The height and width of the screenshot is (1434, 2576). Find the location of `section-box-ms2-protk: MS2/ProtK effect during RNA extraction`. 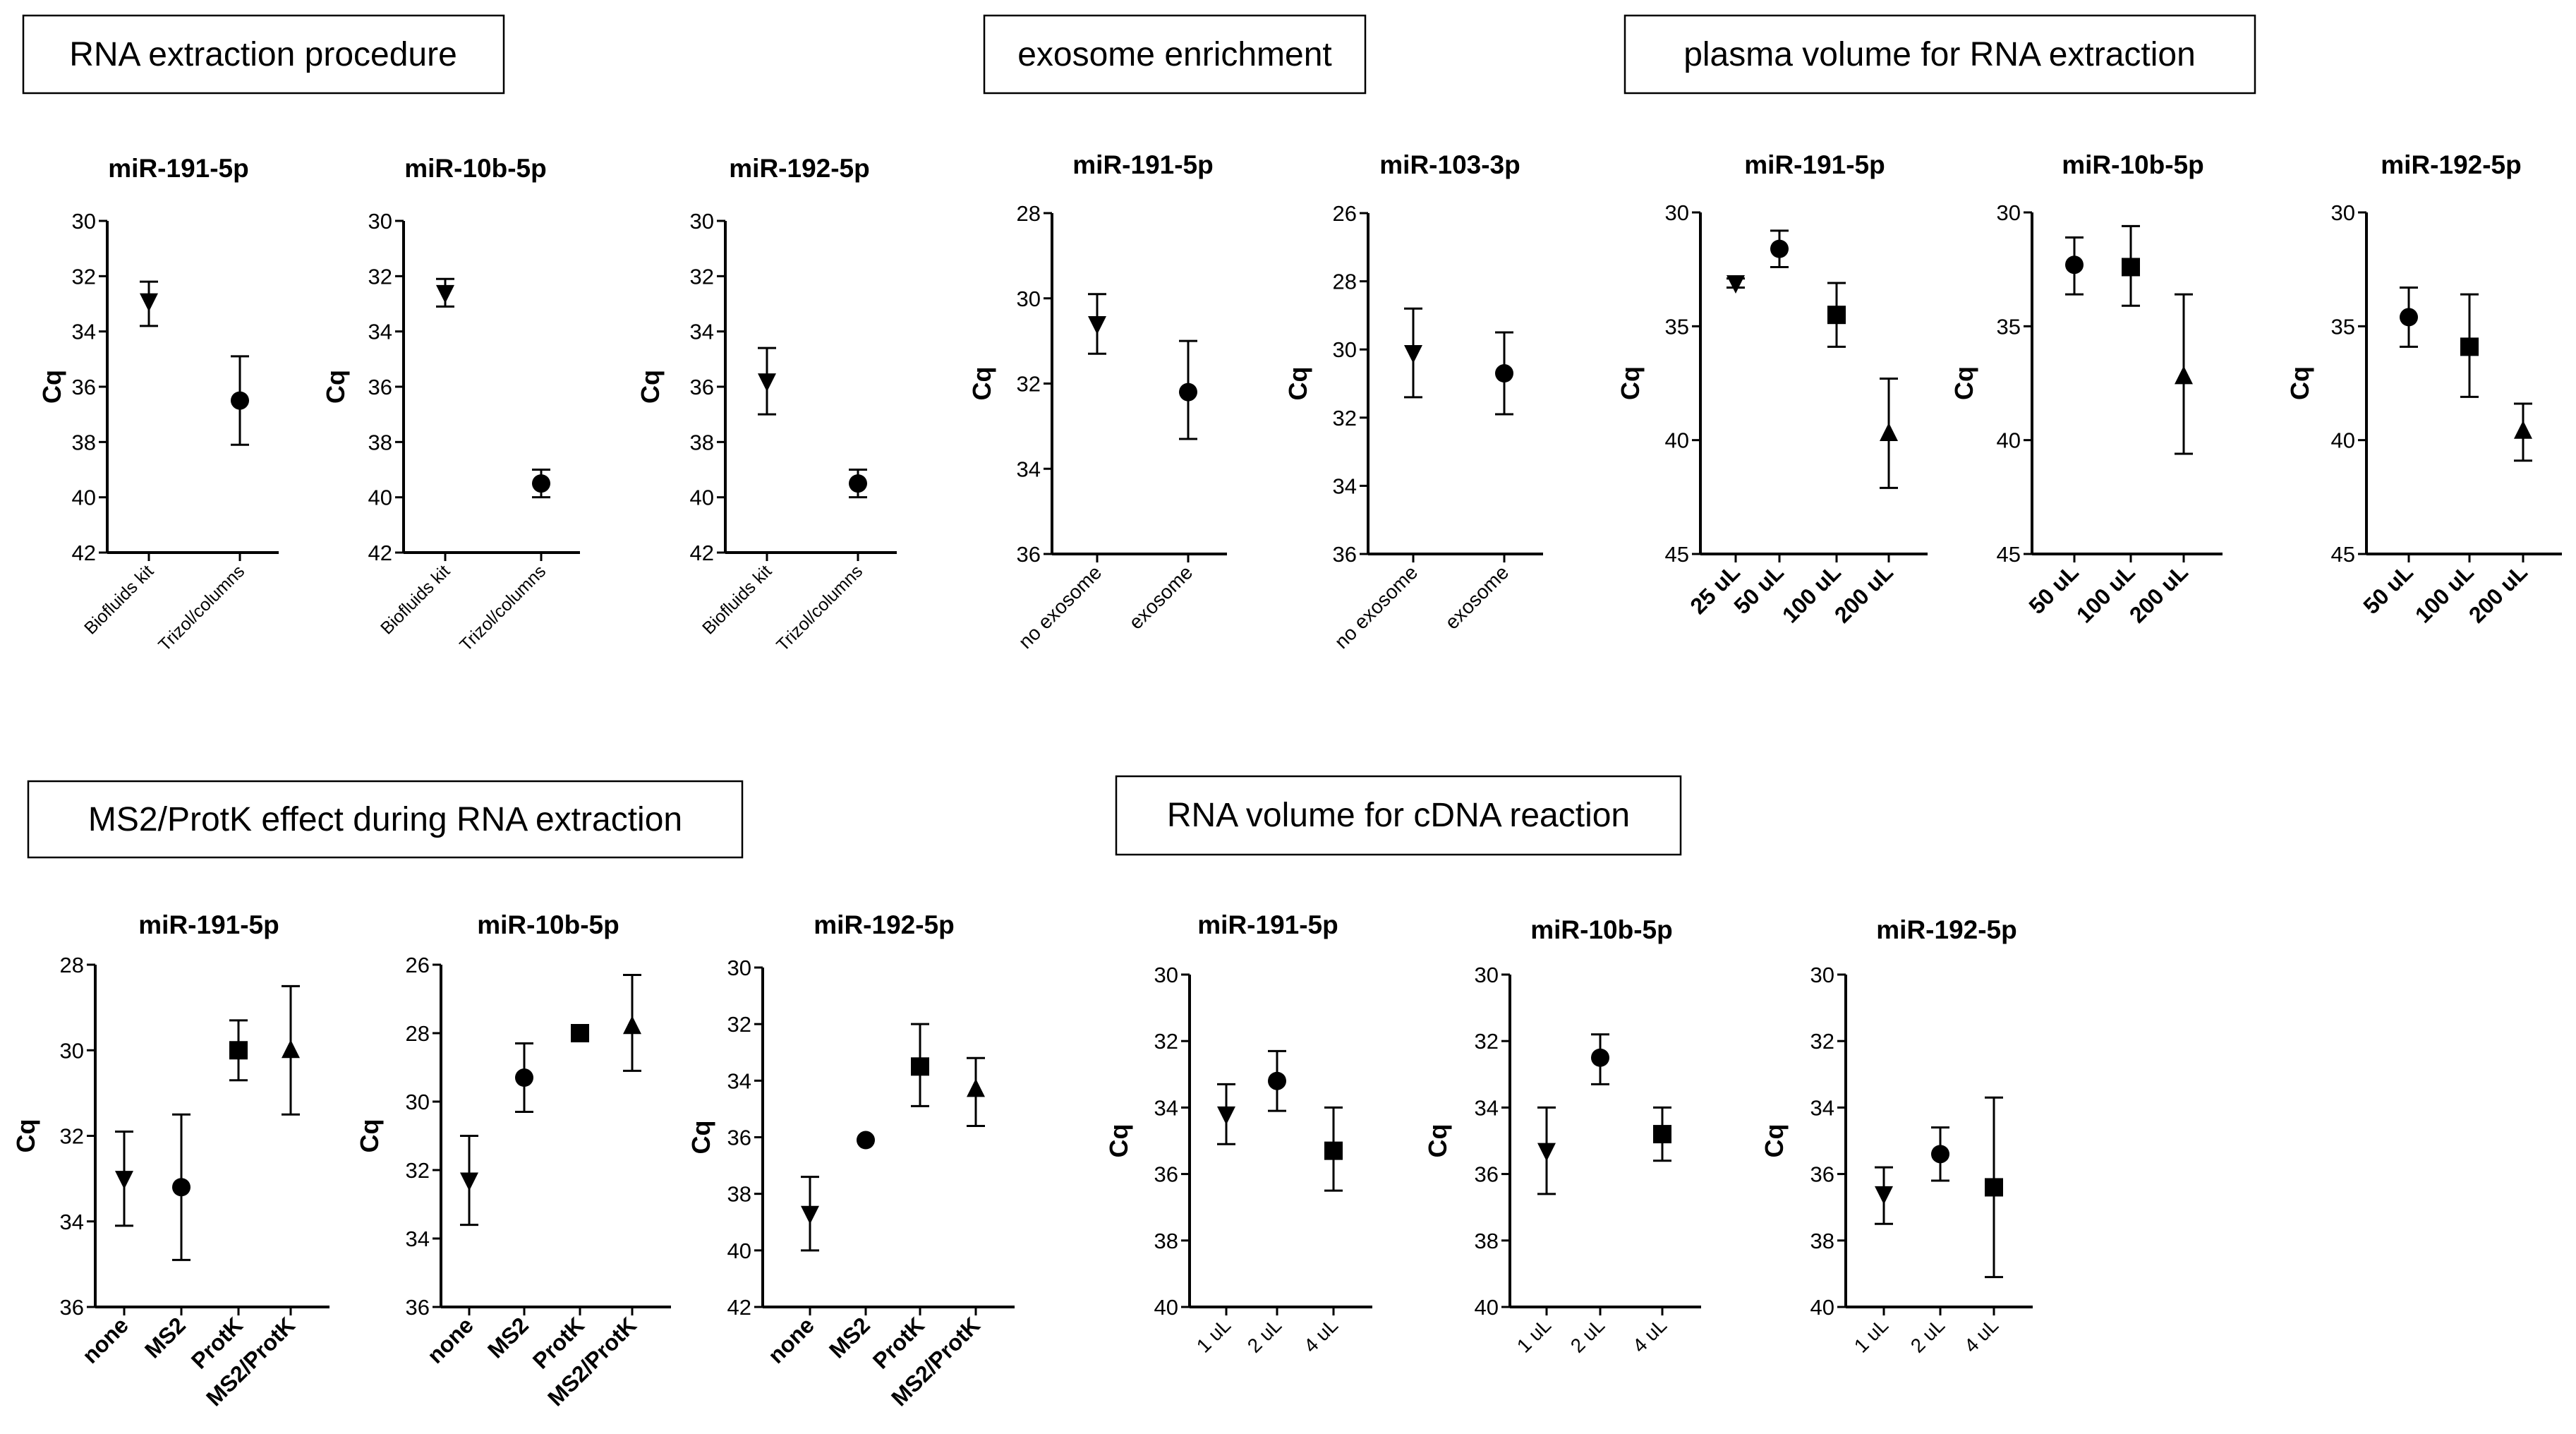

section-box-ms2-protk: MS2/ProtK effect during RNA extraction is located at coordinates (386, 819).